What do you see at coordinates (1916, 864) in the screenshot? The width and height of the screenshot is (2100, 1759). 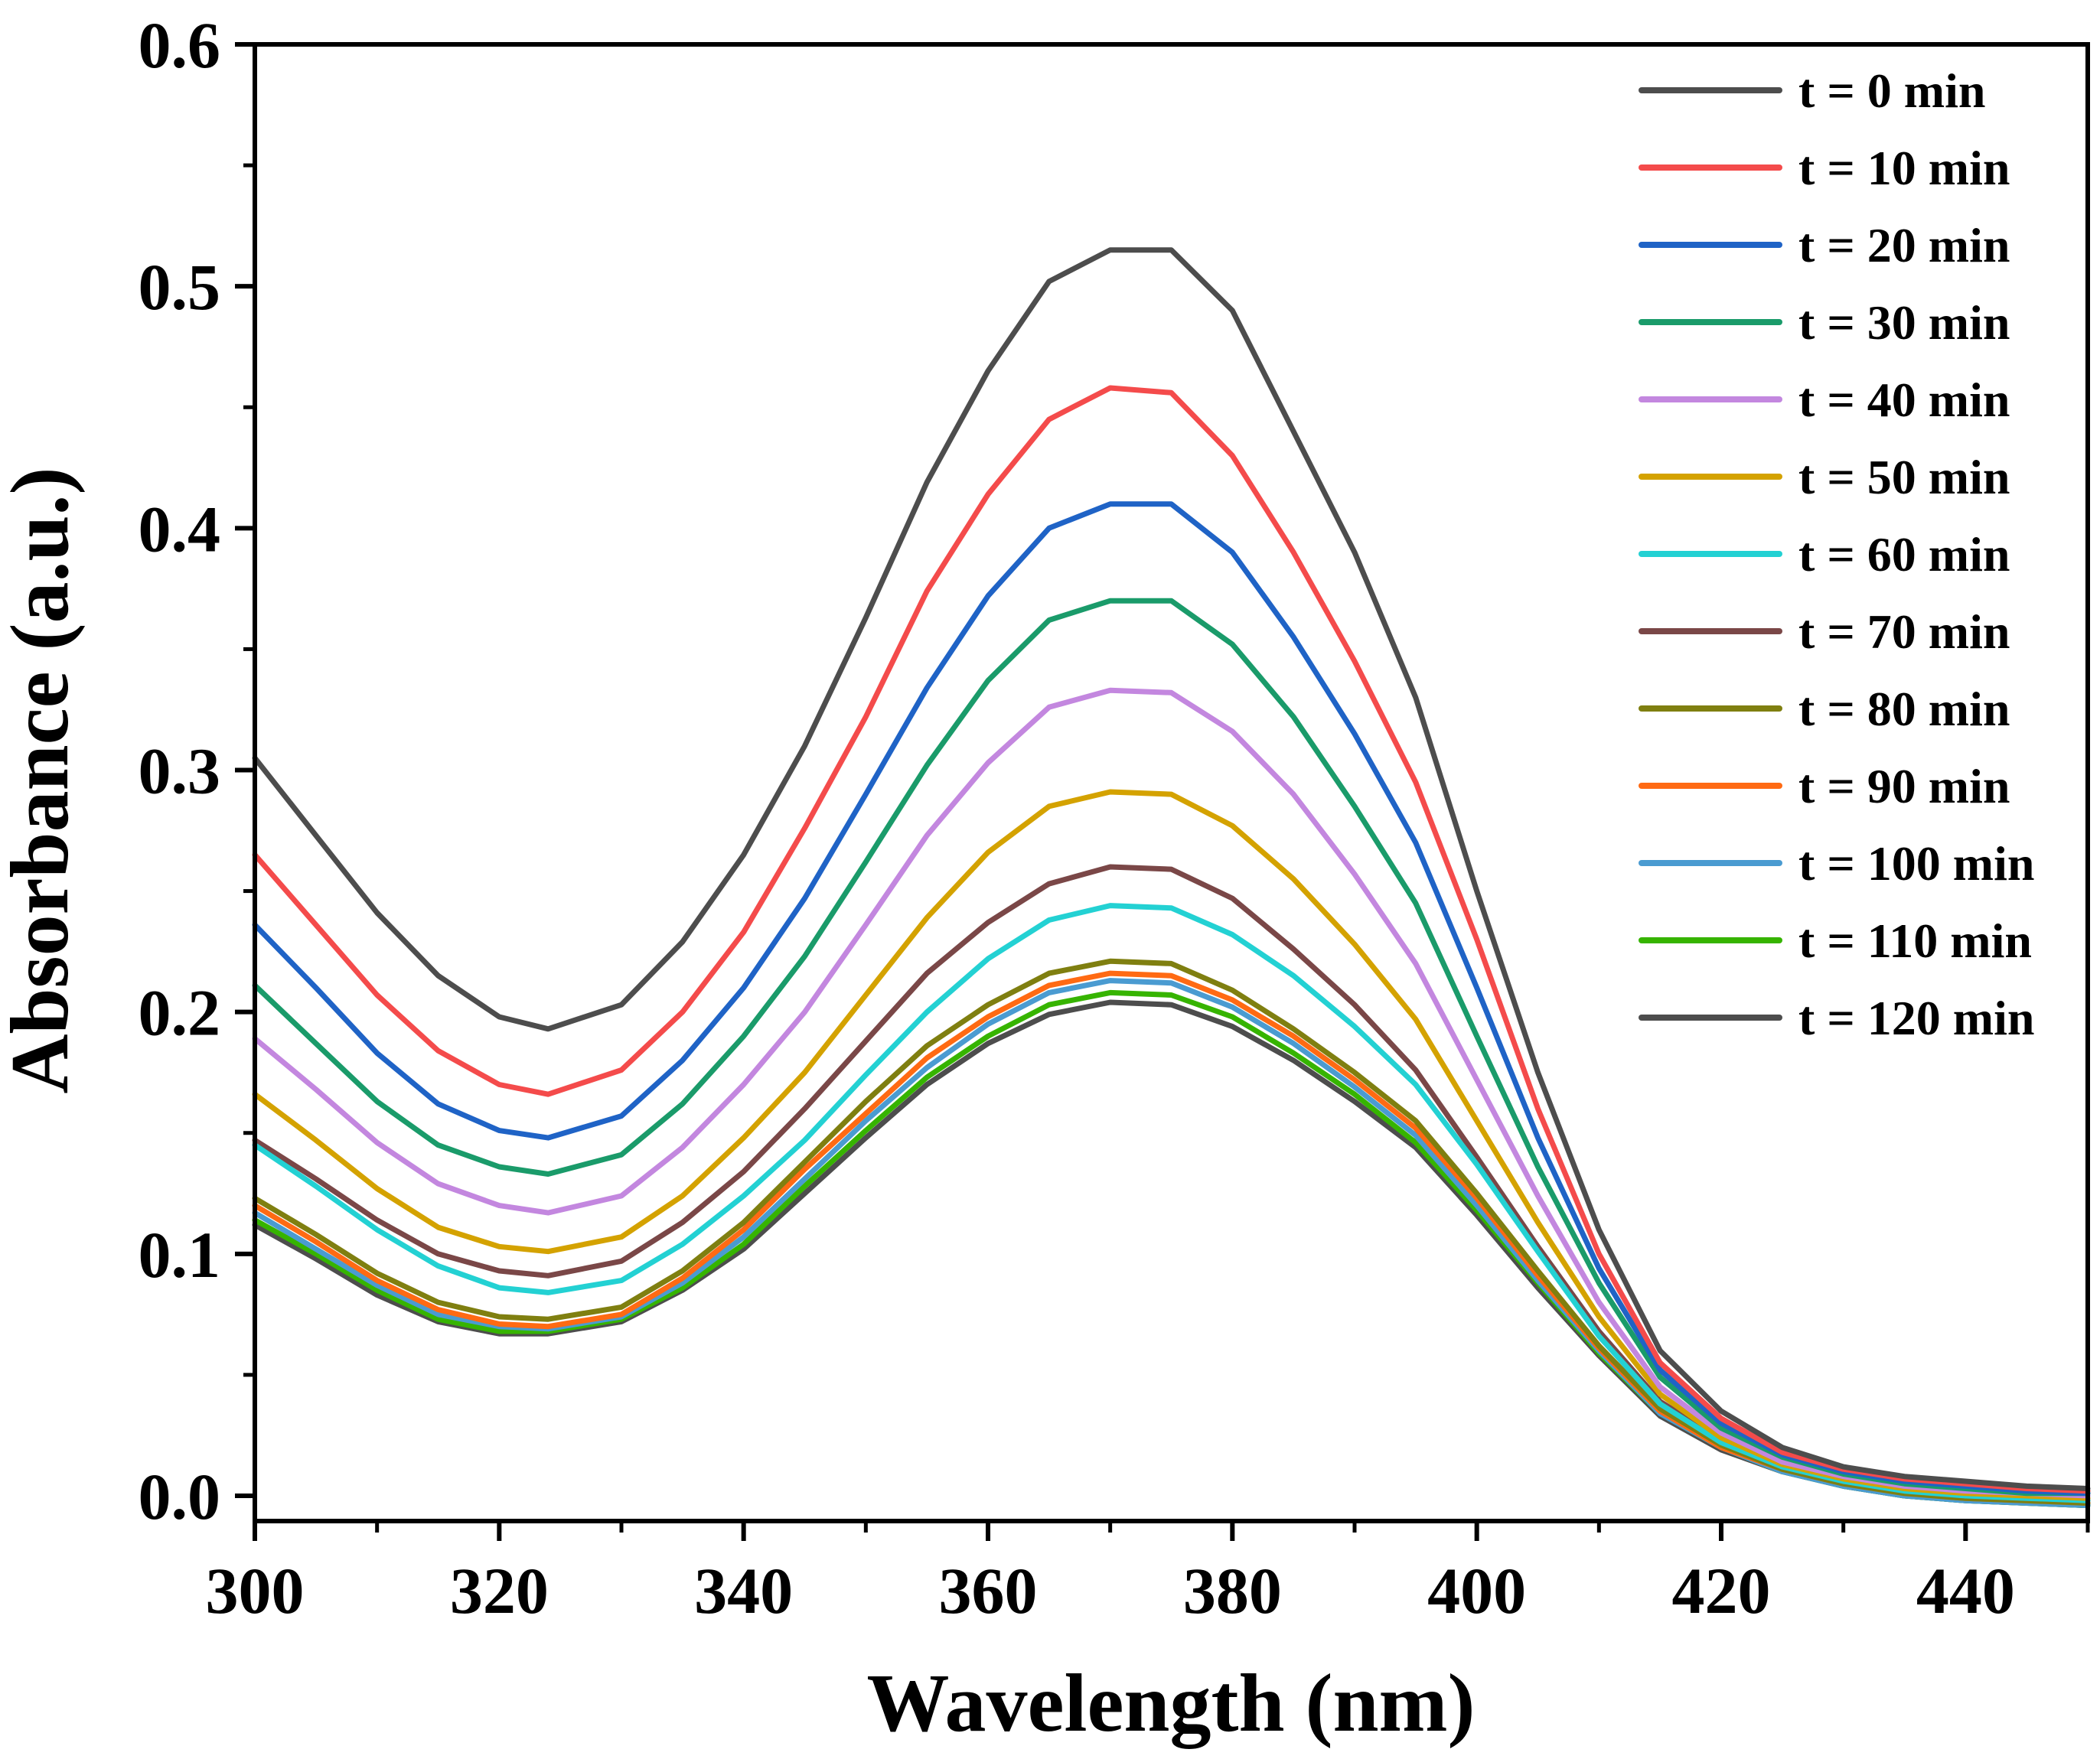 I see `legend-label-10: t = 100 min` at bounding box center [1916, 864].